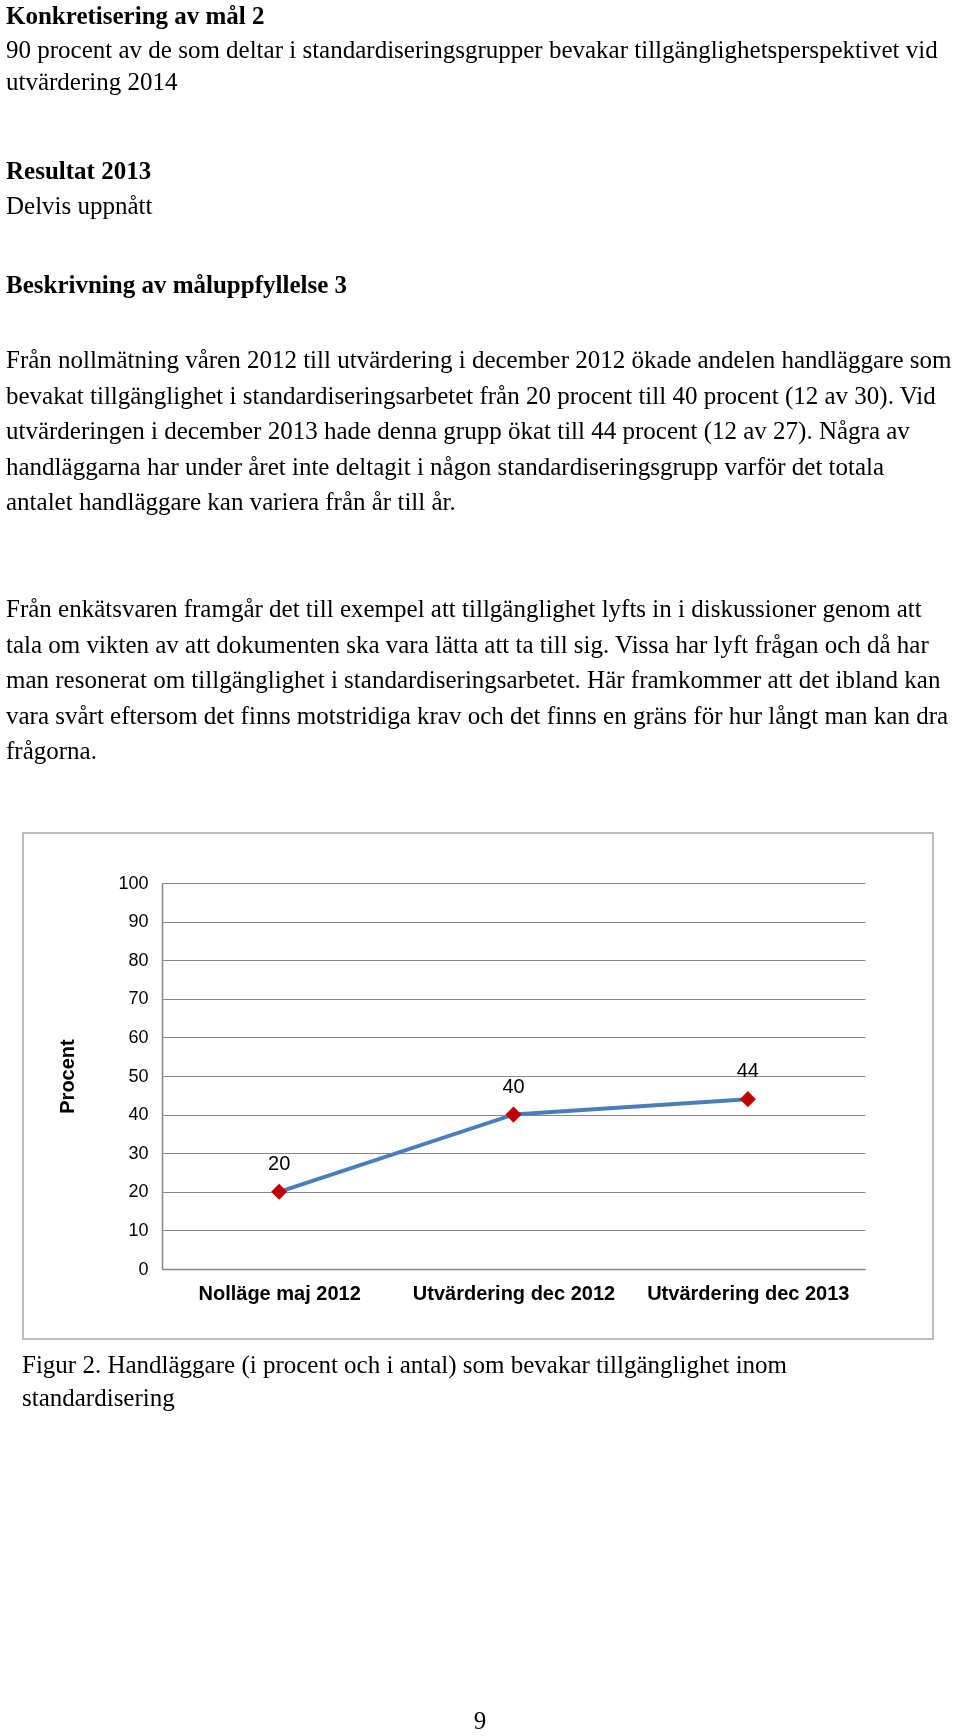  What do you see at coordinates (478, 680) in the screenshot?
I see `text: Från enkätsvaren framgår det till exempel att tillgänglighet lyfts in i diskussioner genom att tala om vikten av att dokumenten ska vara lätta att ta till sig. Vissa har lyft frågan och då har man resonerat om tillgänglighet i standardiseringsarbetet. Här framkommer att det ibland kan vara svårt eftersom det finns motstridiga krav och det finns en gräns för hur långt man kan dra frågorna.` at bounding box center [478, 680].